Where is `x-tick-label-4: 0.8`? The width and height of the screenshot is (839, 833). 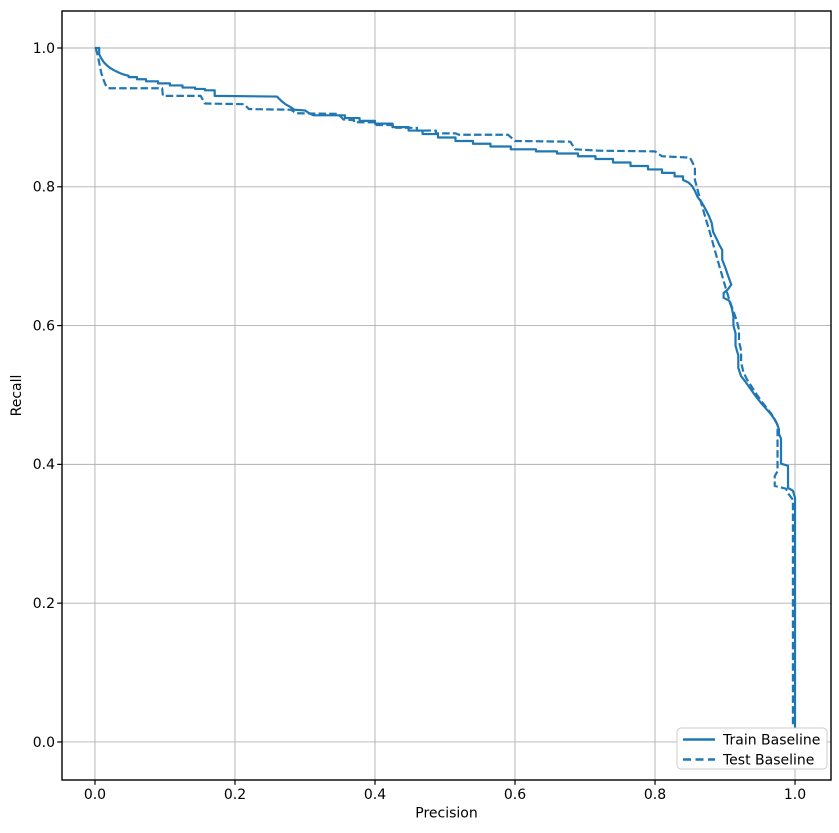
x-tick-label-4: 0.8 is located at coordinates (655, 795).